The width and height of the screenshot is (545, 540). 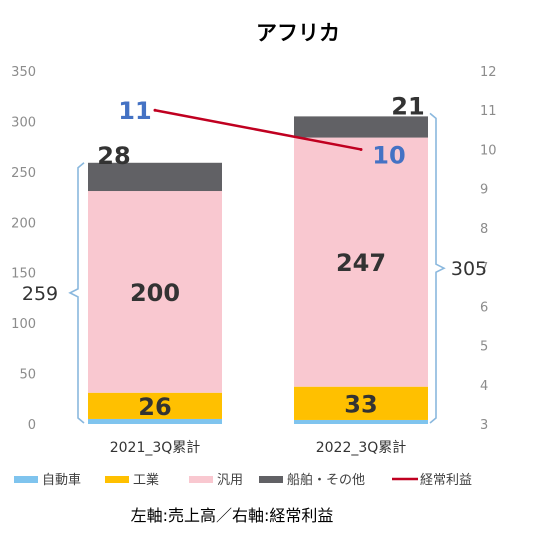 What do you see at coordinates (32, 425) in the screenshot?
I see `left-tick-label: 0` at bounding box center [32, 425].